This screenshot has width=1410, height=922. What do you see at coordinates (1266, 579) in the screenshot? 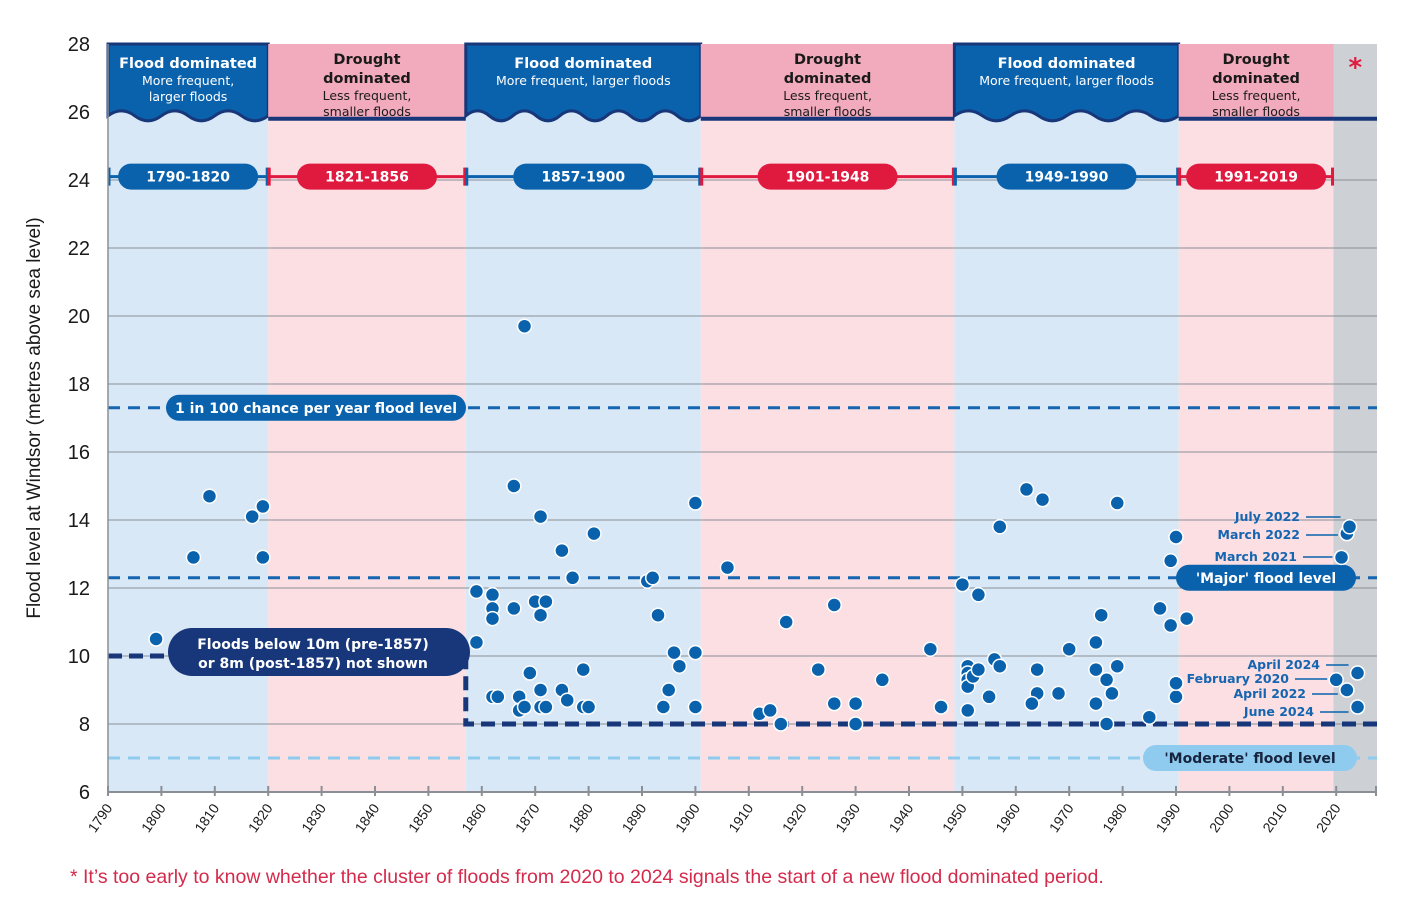
I see `reference-label: 'Major' flood level` at bounding box center [1266, 579].